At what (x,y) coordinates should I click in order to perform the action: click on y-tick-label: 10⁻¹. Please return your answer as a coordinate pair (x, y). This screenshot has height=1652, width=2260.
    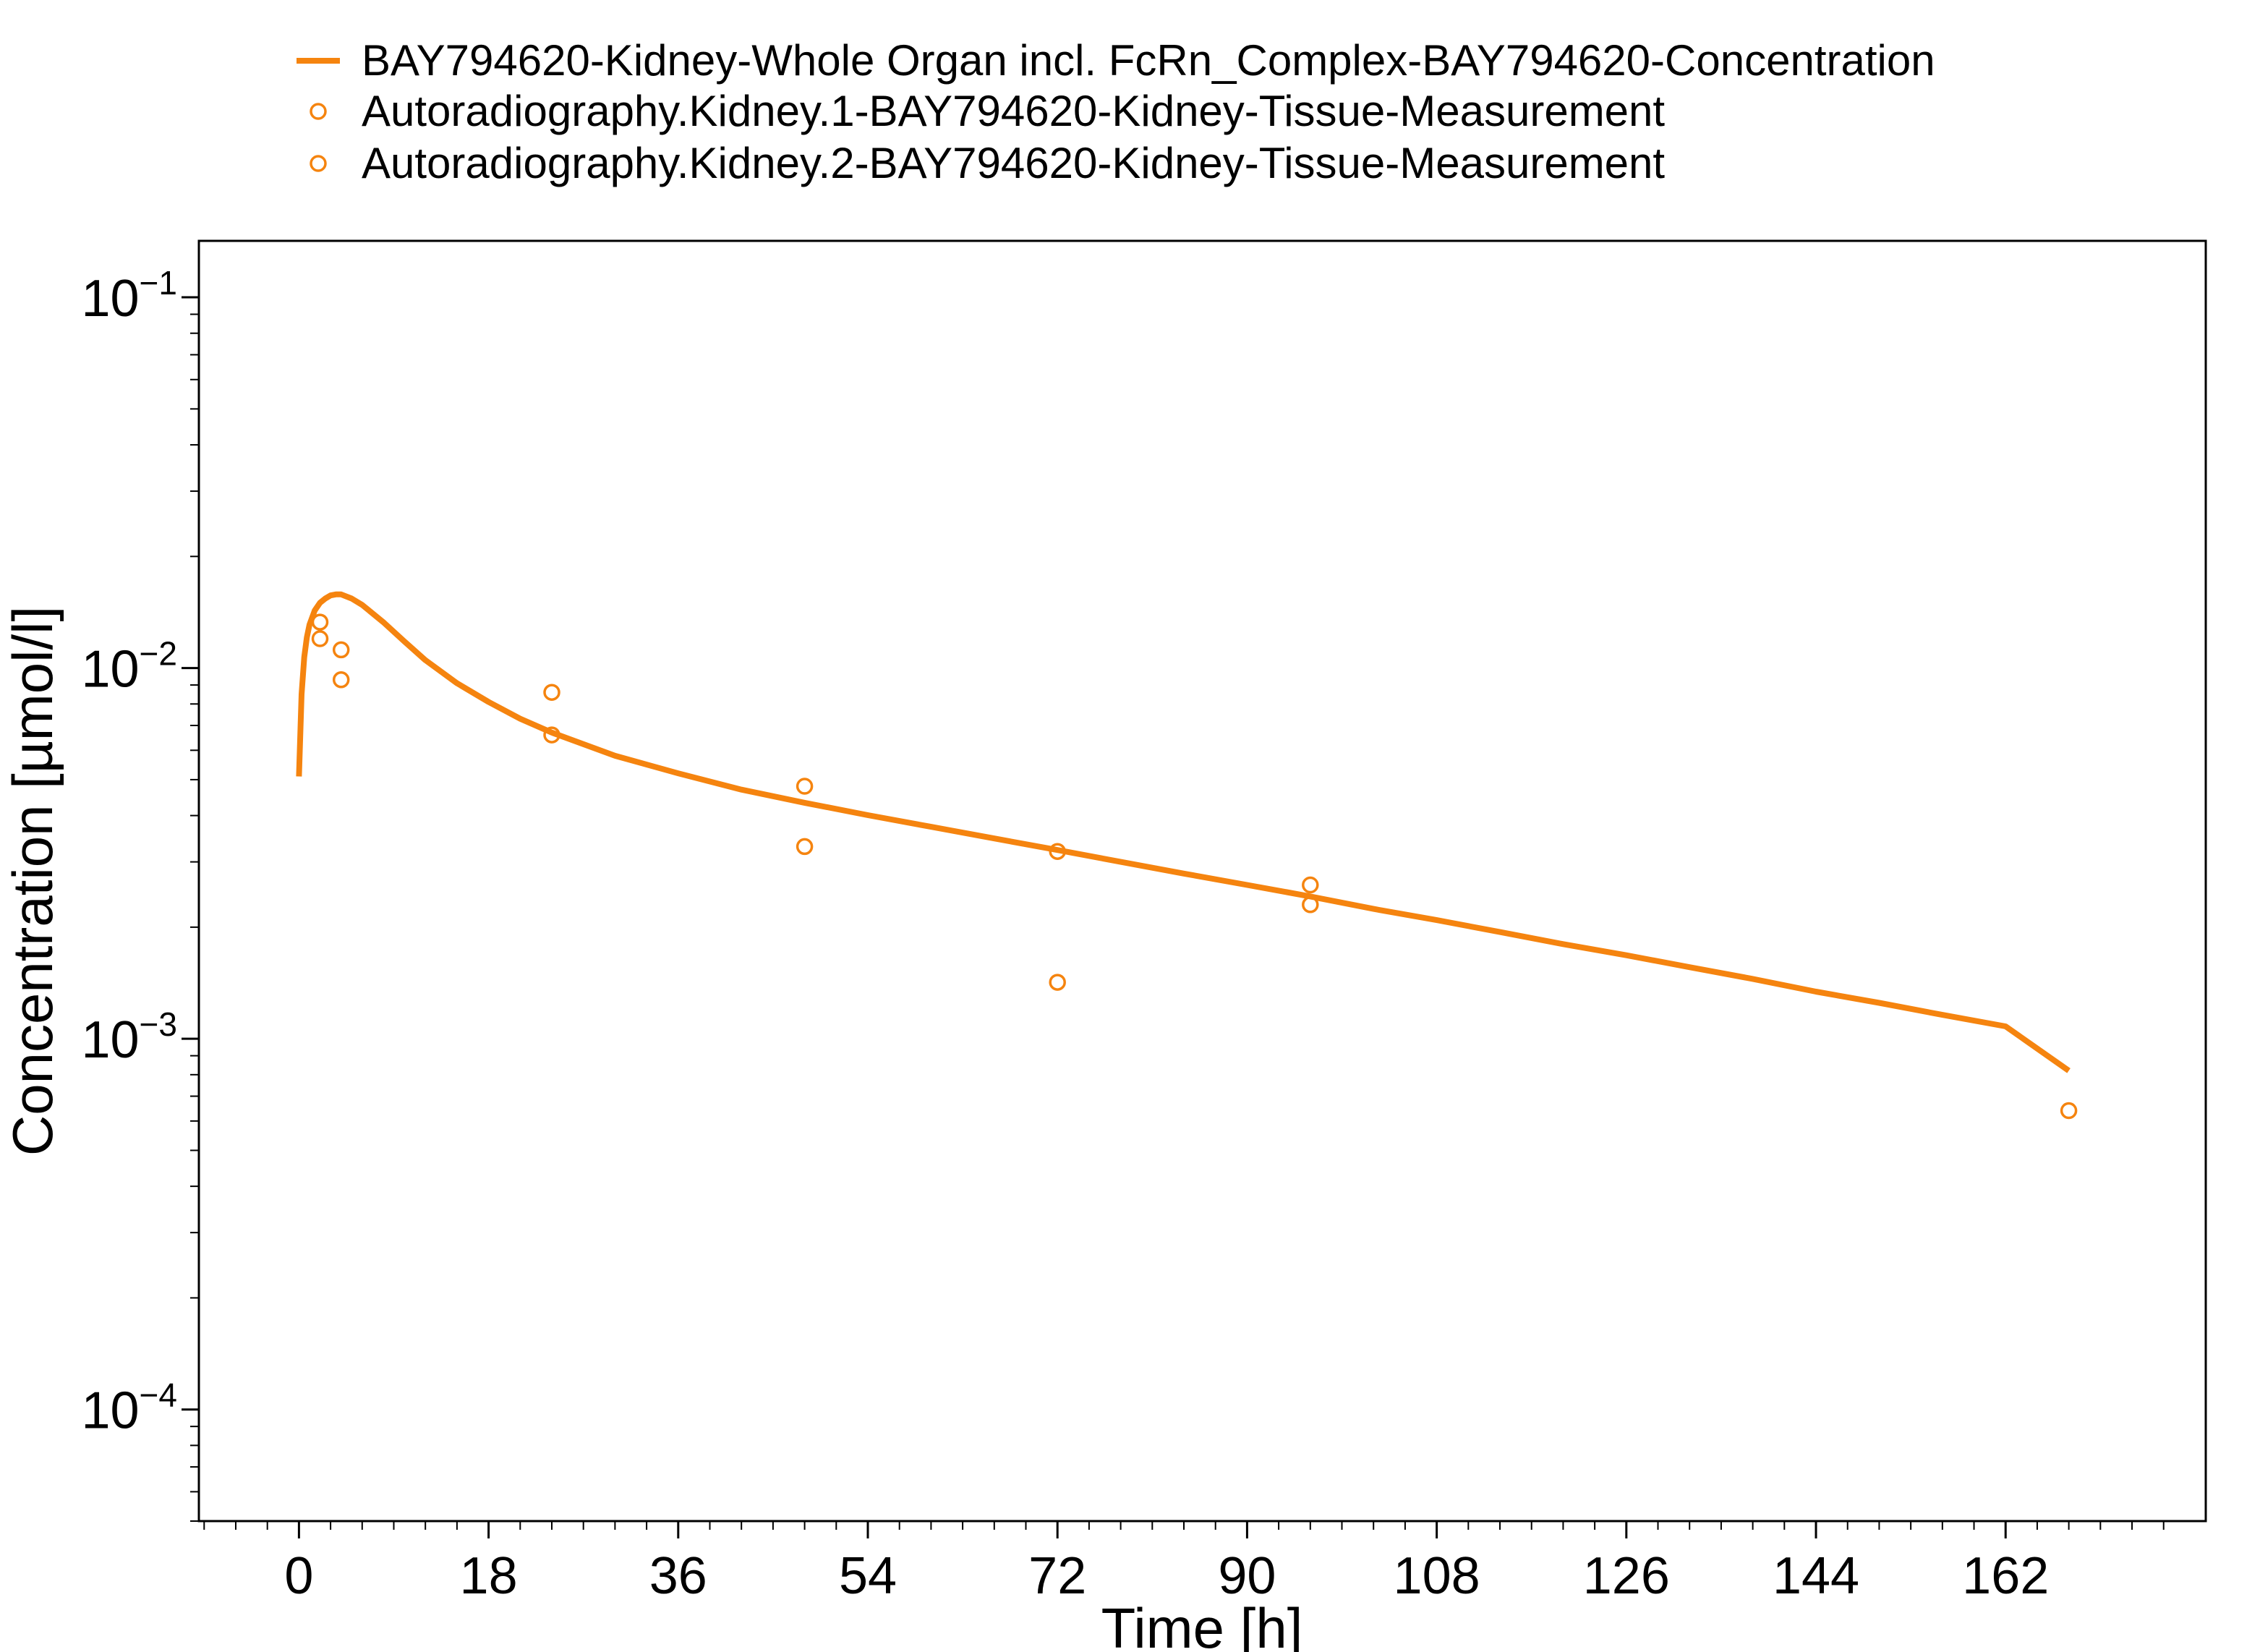
    Looking at the image, I should click on (129, 296).